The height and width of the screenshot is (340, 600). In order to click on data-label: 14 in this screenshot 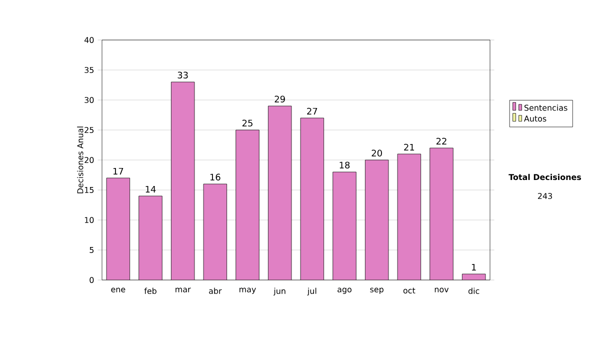, I will do `click(151, 189)`.